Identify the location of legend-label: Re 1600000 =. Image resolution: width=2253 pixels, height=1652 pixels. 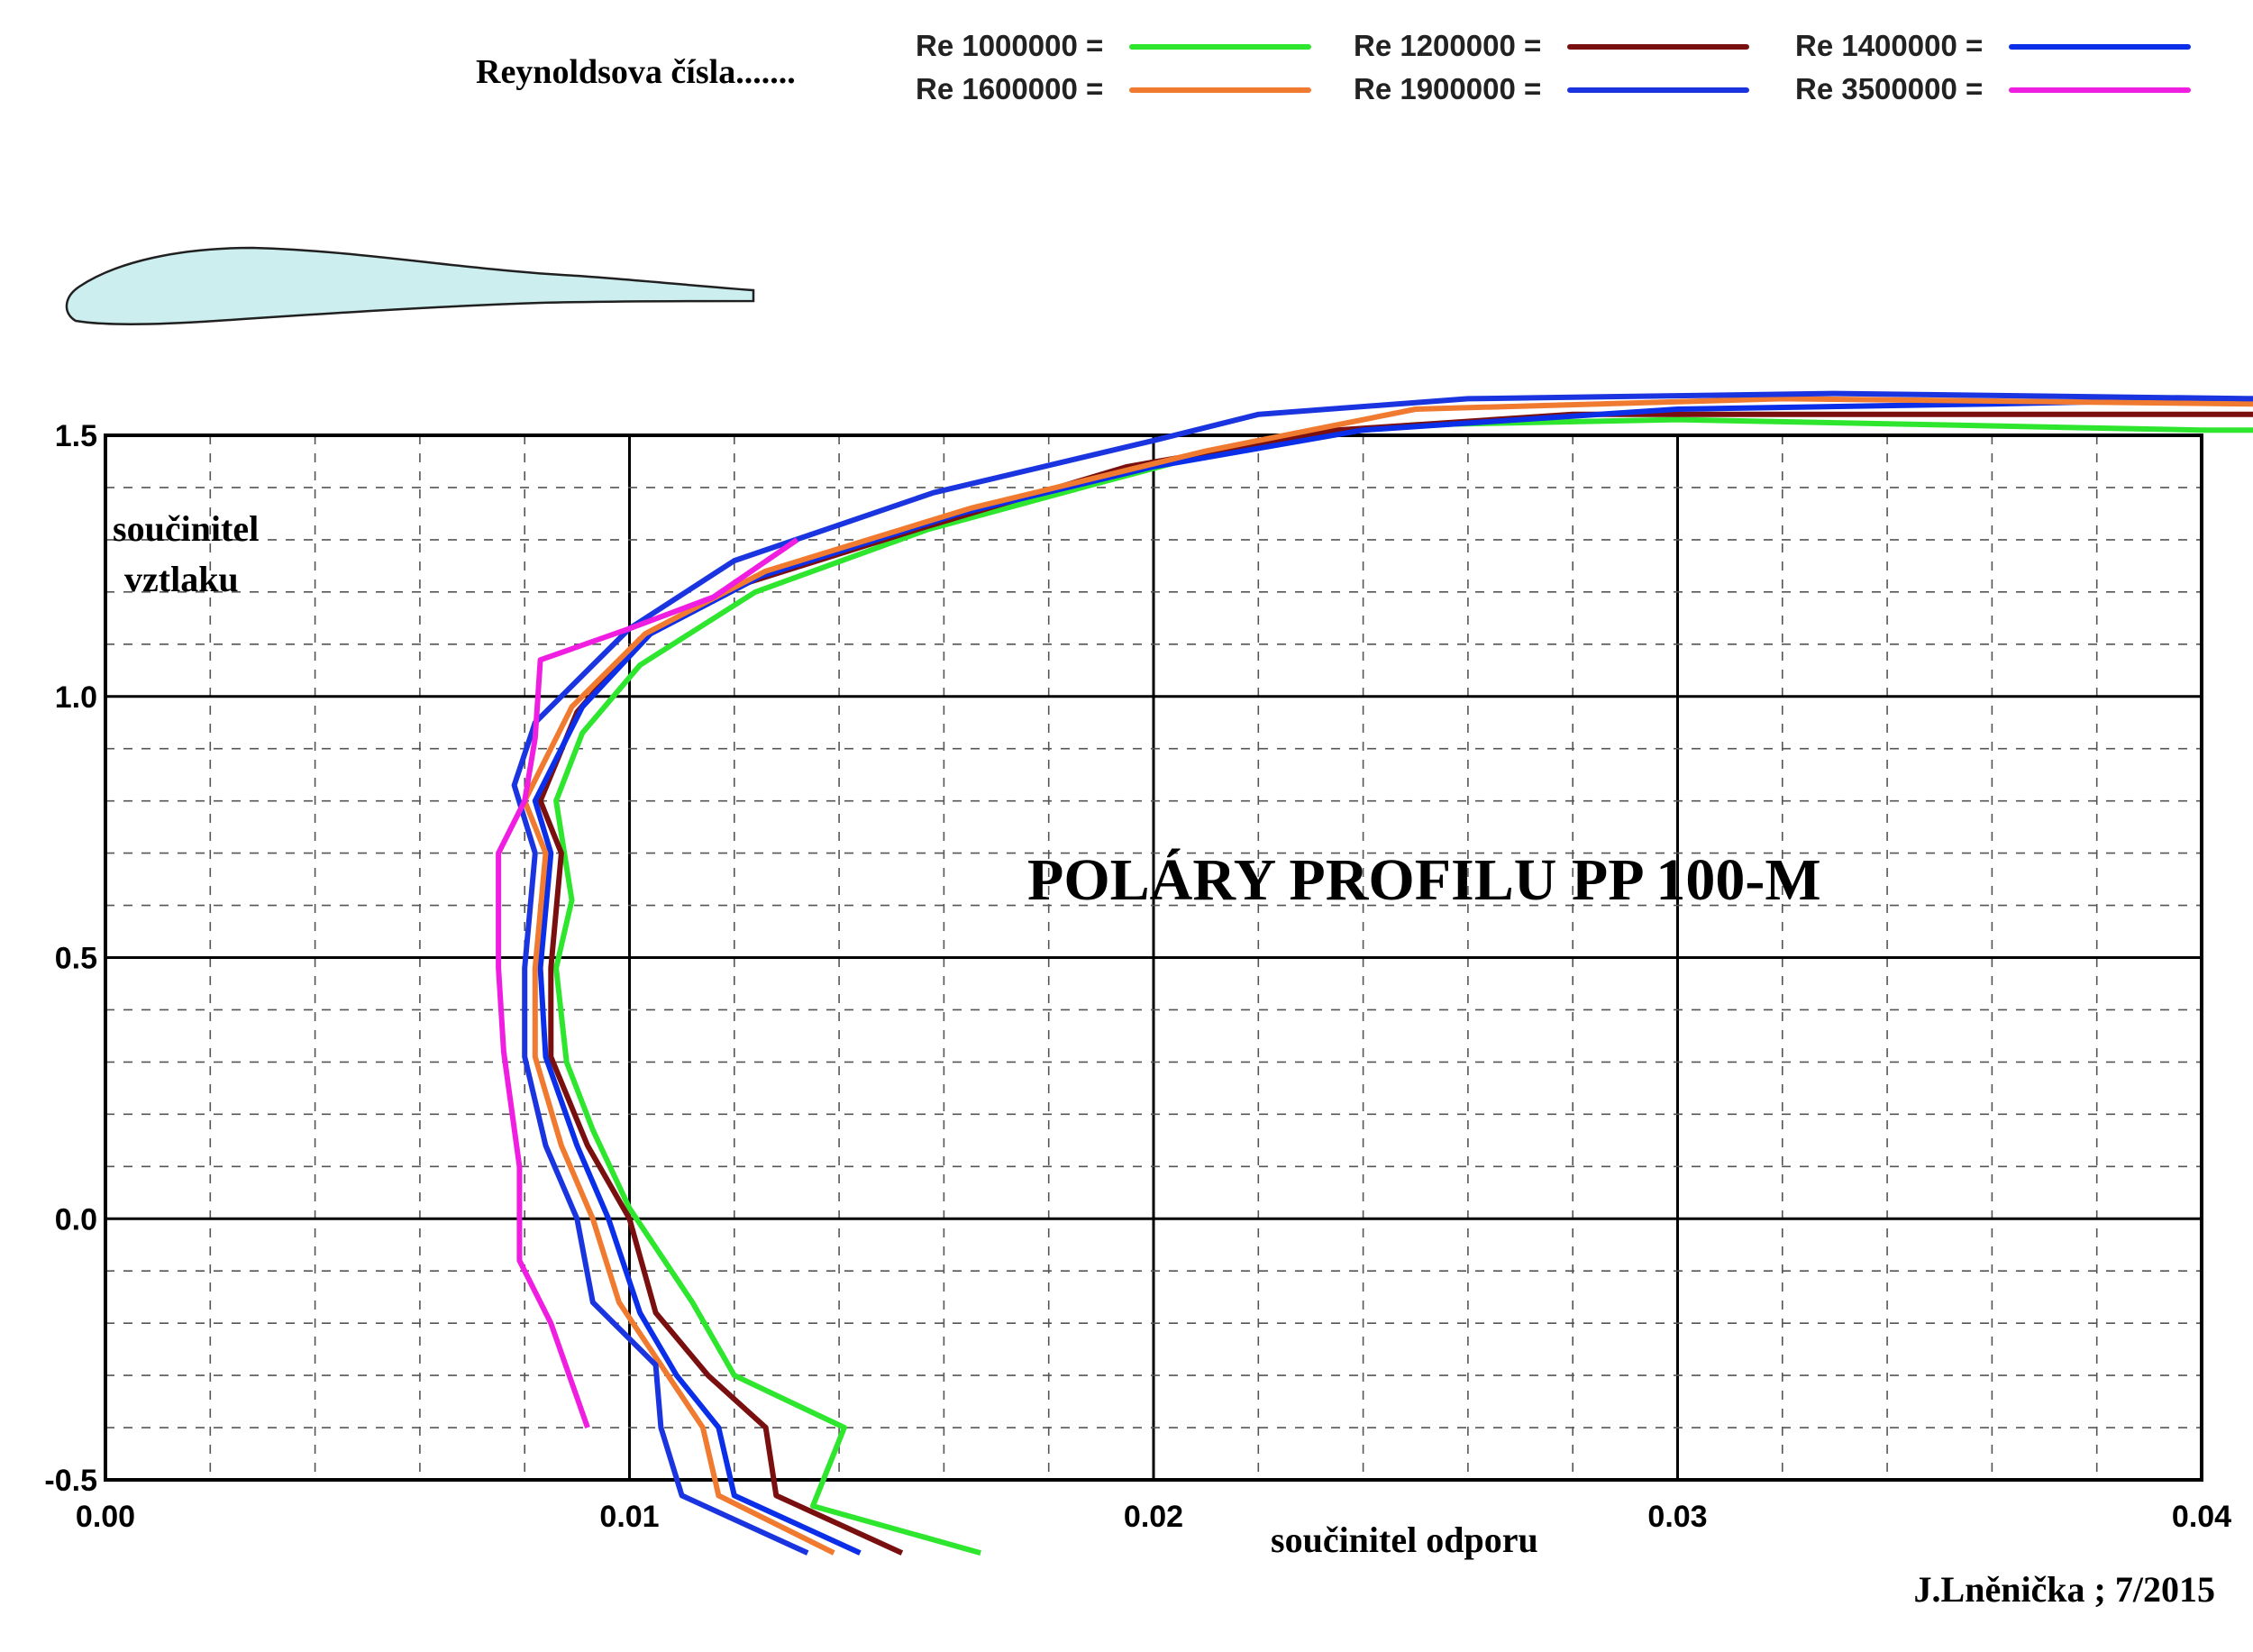
(1009, 89).